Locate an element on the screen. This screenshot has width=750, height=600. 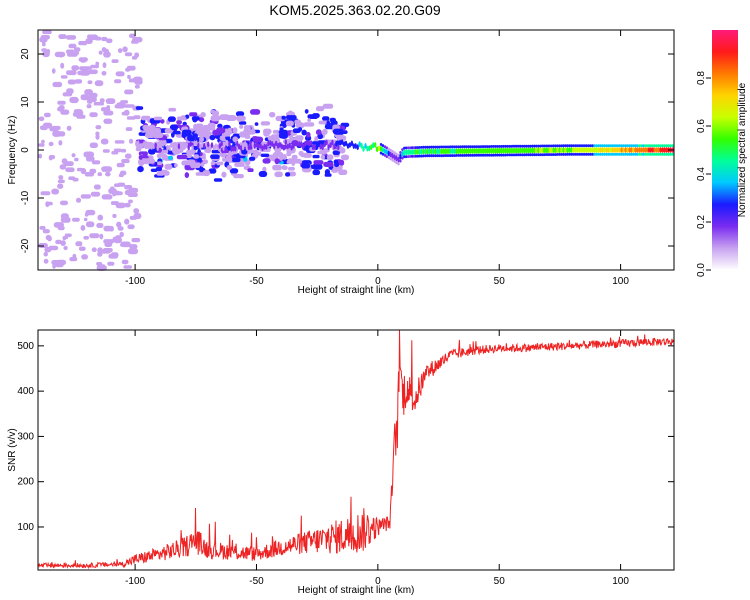
snr-x-tick-label: -100 is located at coordinates (135, 581).